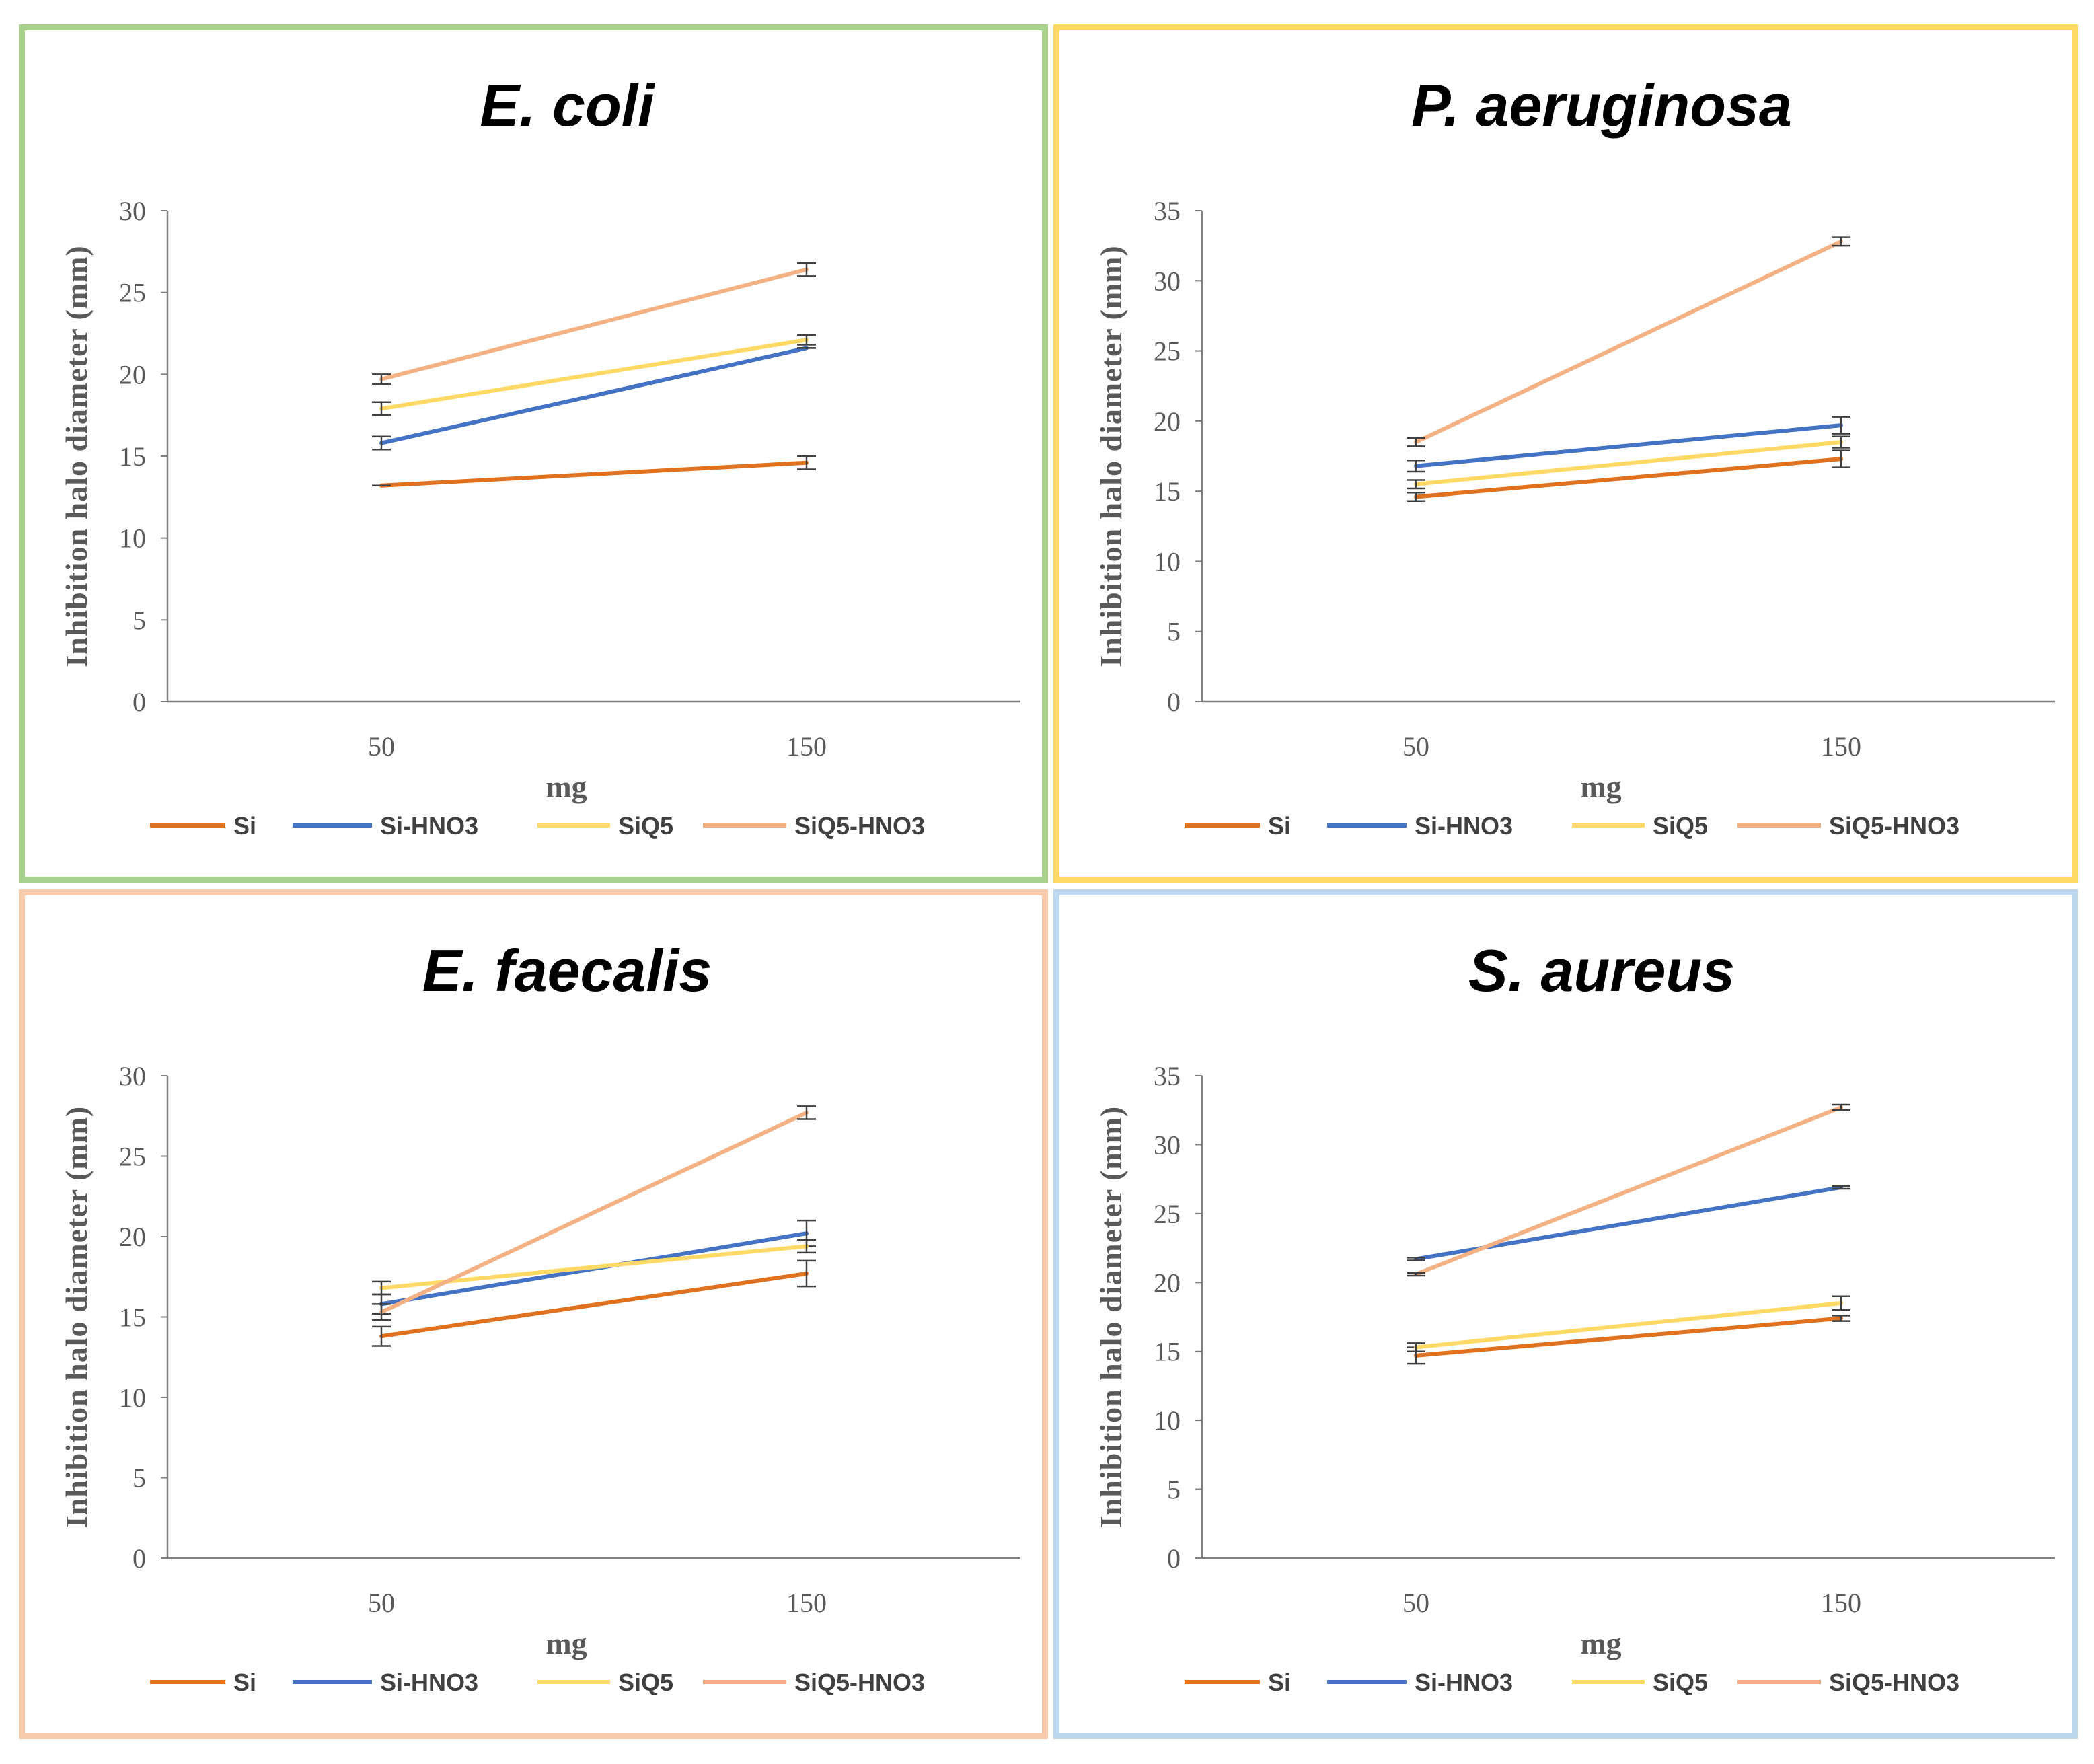 Image resolution: width=2094 pixels, height=1764 pixels. Describe the element at coordinates (1601, 971) in the screenshot. I see `chart-title: S. aureus` at that location.